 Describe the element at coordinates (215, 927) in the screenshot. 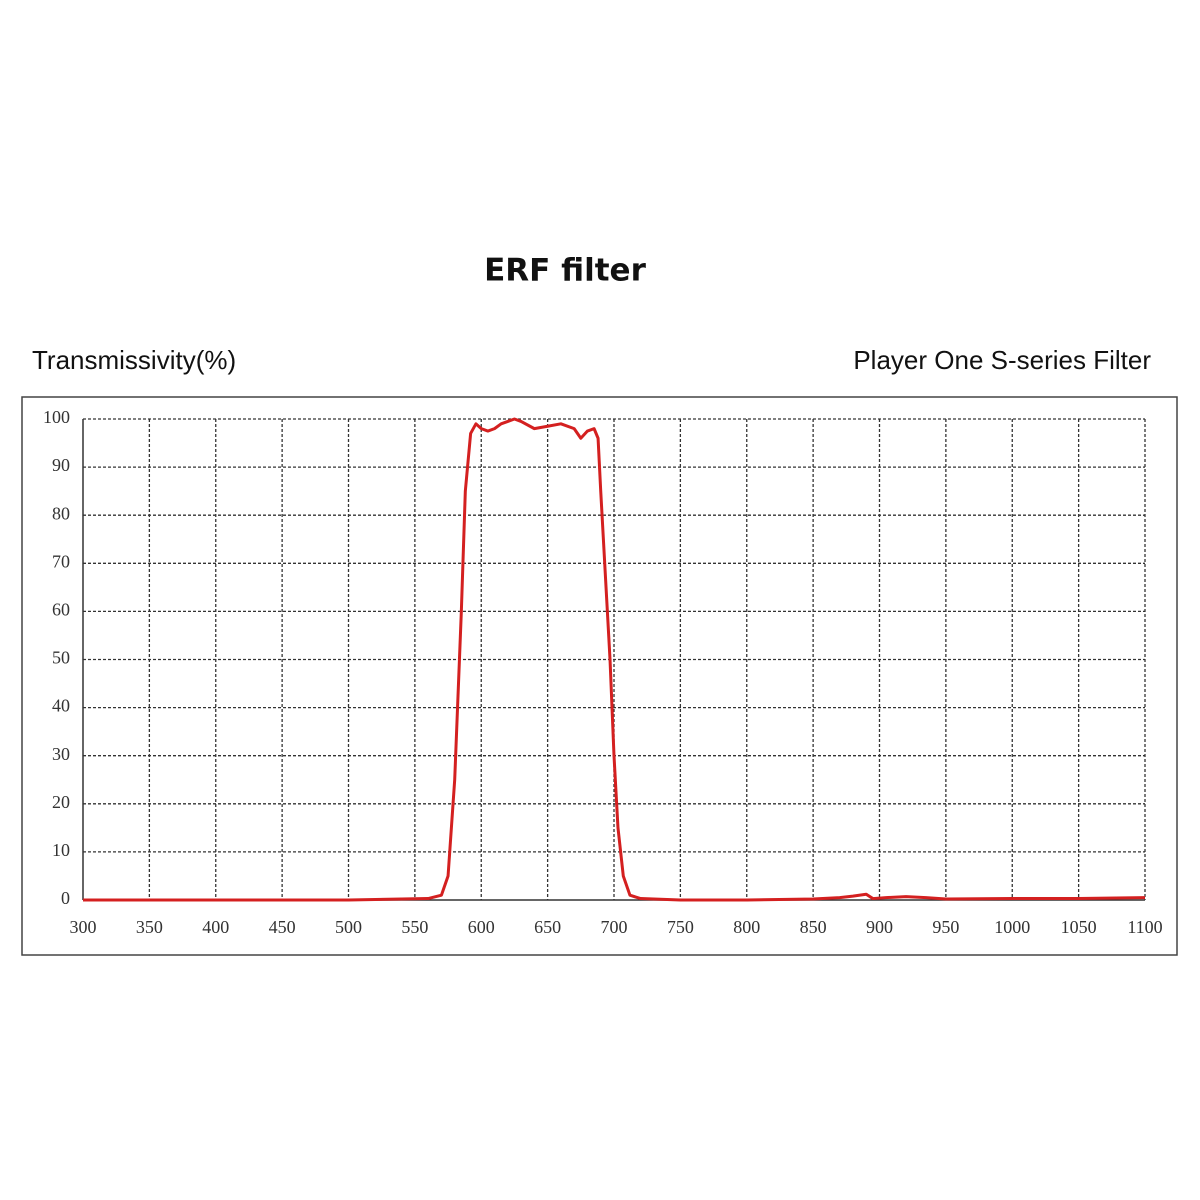

I see `x-tick-label: 400` at that location.